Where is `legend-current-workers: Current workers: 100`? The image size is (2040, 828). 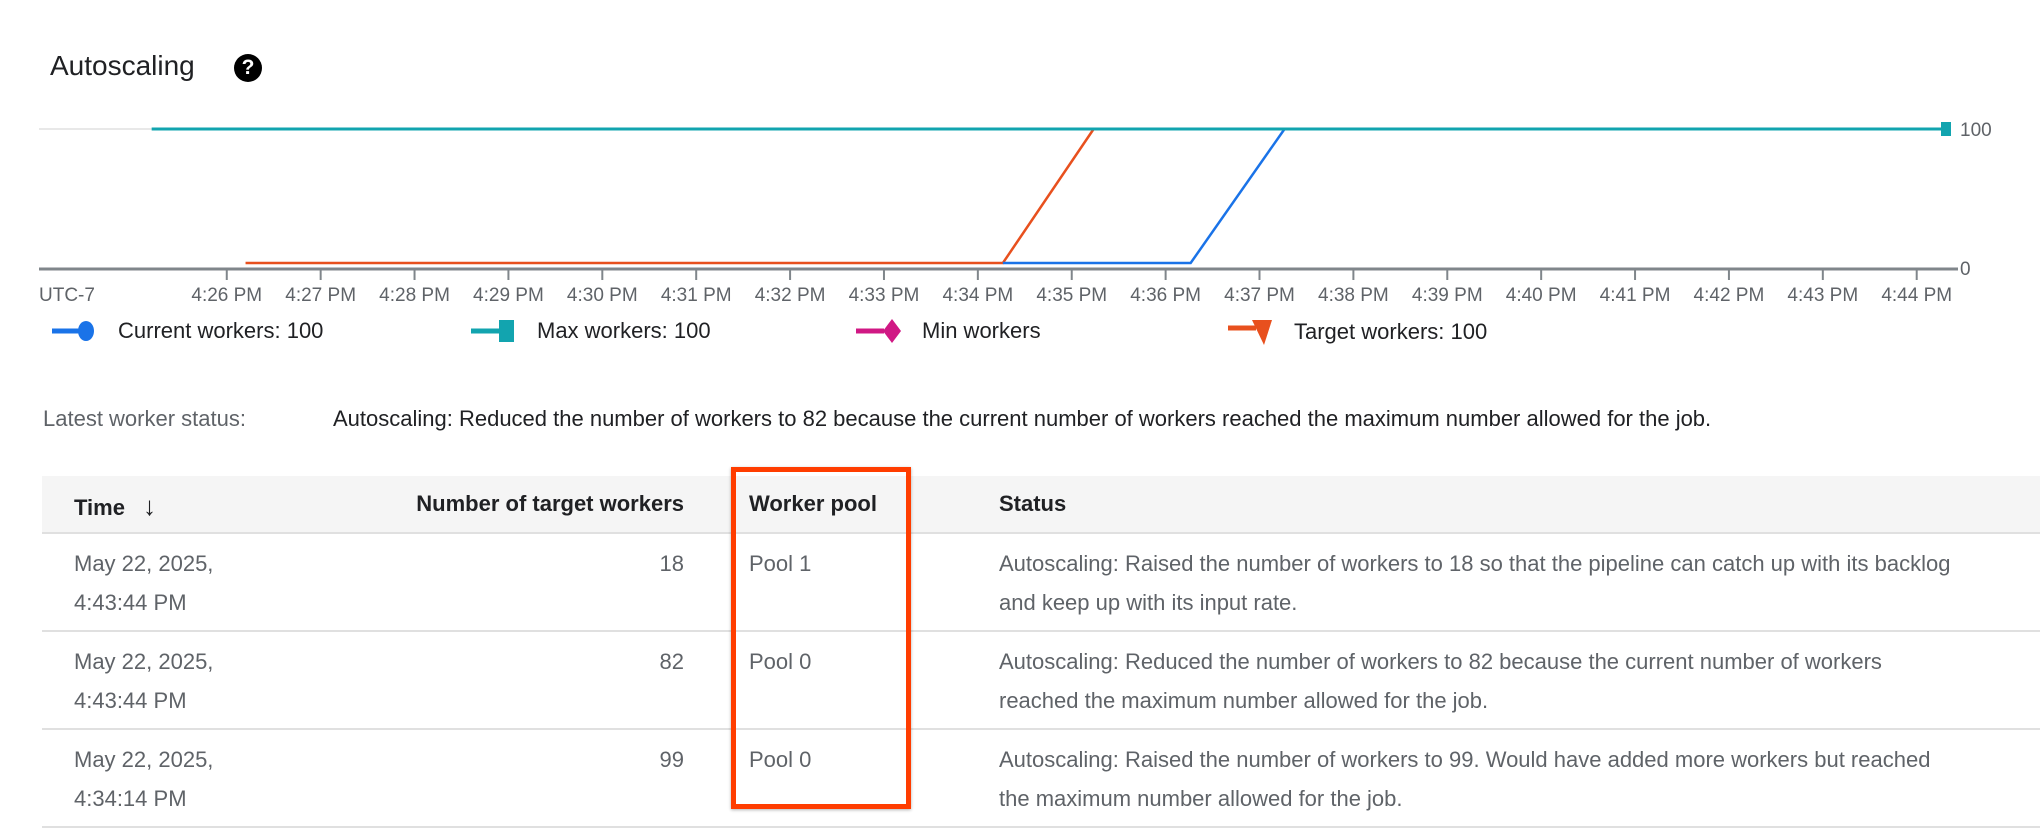 legend-current-workers: Current workers: 100 is located at coordinates (187, 331).